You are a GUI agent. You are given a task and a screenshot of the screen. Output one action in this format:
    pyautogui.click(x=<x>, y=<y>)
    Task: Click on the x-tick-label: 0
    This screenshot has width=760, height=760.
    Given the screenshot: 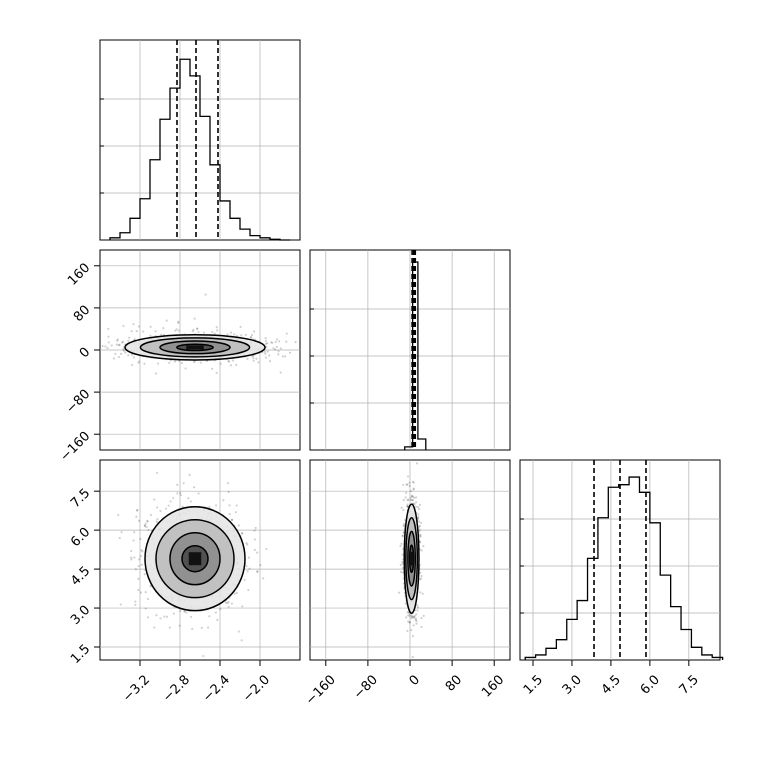 What is the action you would take?
    pyautogui.click(x=415, y=680)
    